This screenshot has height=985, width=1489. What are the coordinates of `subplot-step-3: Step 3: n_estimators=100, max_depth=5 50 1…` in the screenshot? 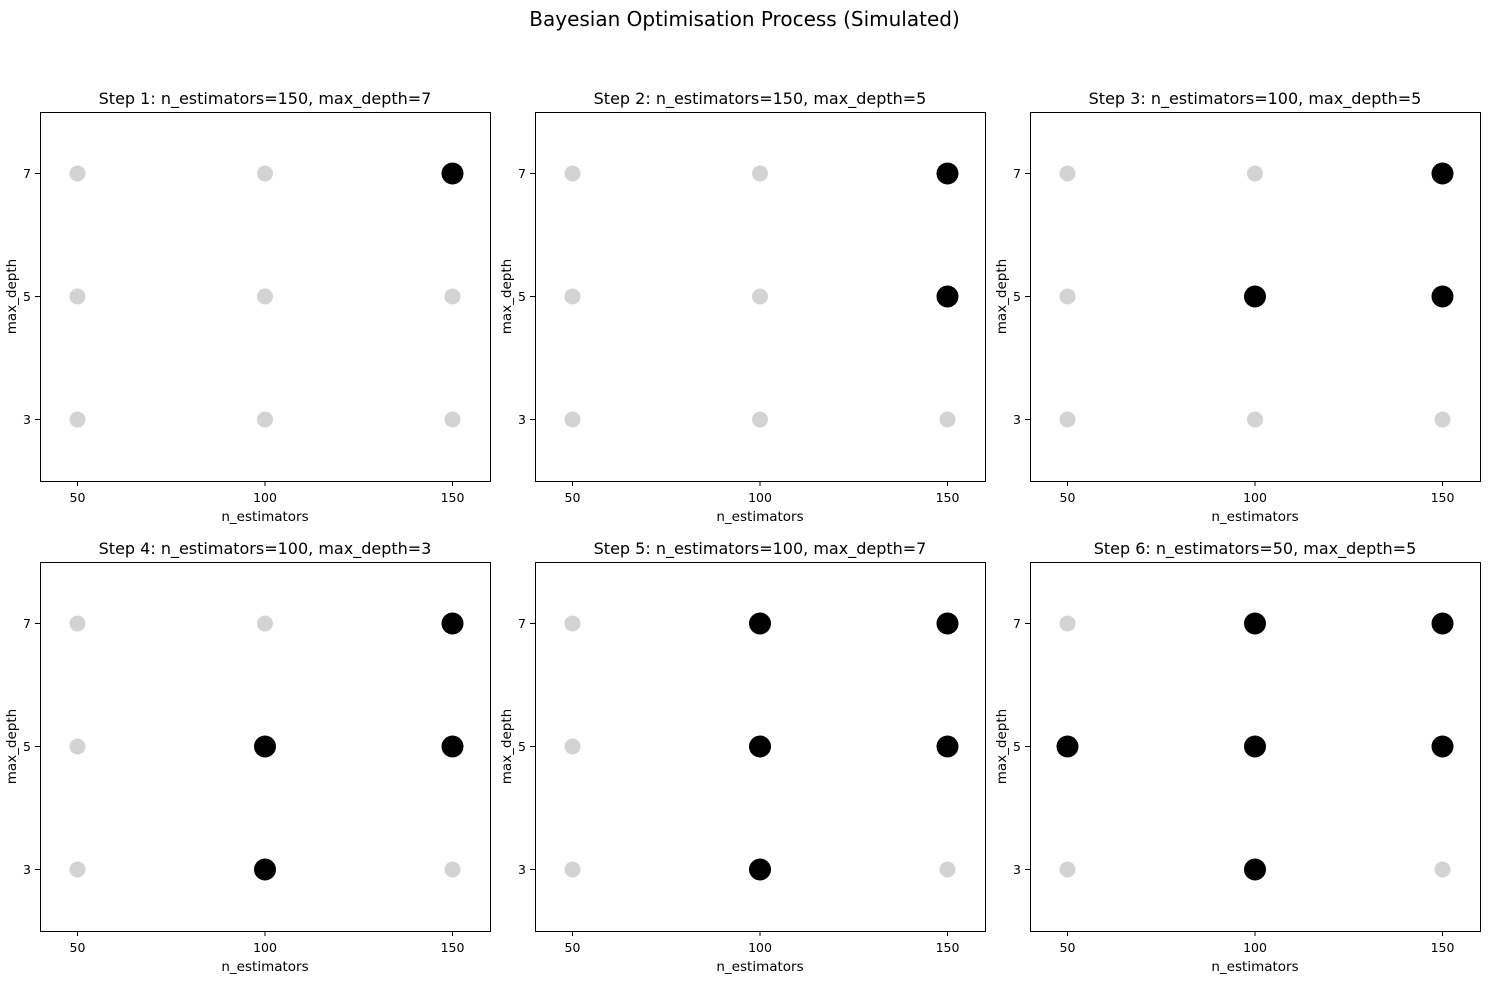 It's located at (1237, 307).